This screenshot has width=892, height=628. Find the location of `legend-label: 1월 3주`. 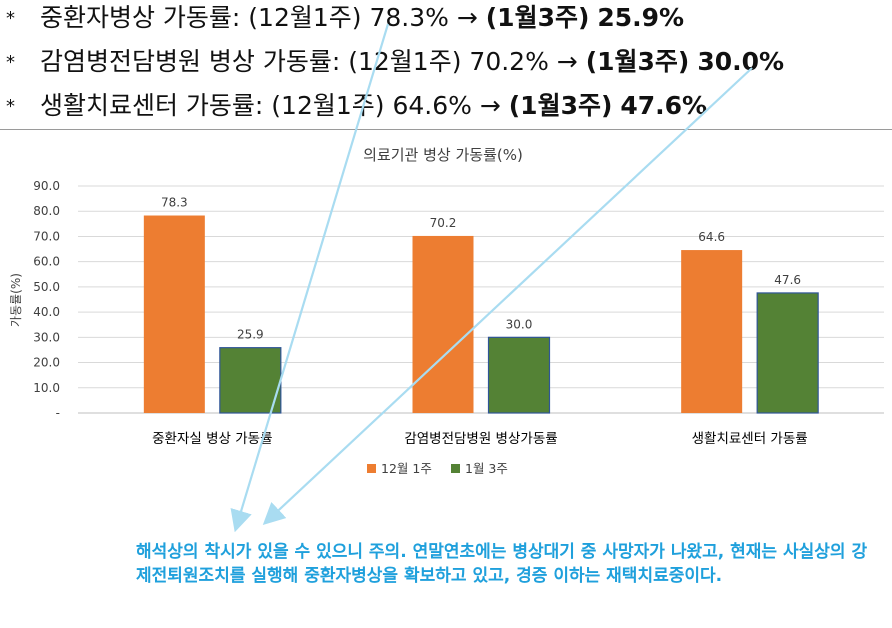

legend-label: 1월 3주 is located at coordinates (486, 468).